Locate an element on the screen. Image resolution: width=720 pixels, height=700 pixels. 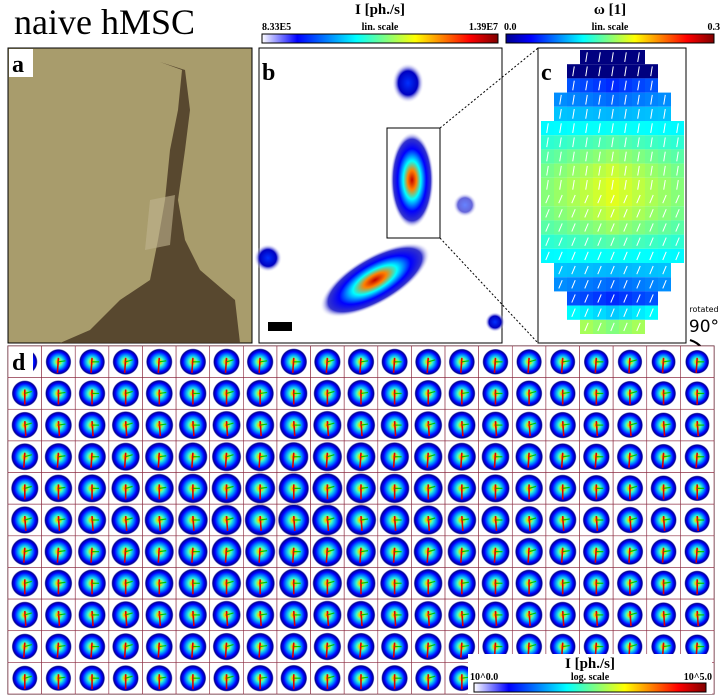
colorbar-scale: lin. scale is located at coordinates (380, 27).